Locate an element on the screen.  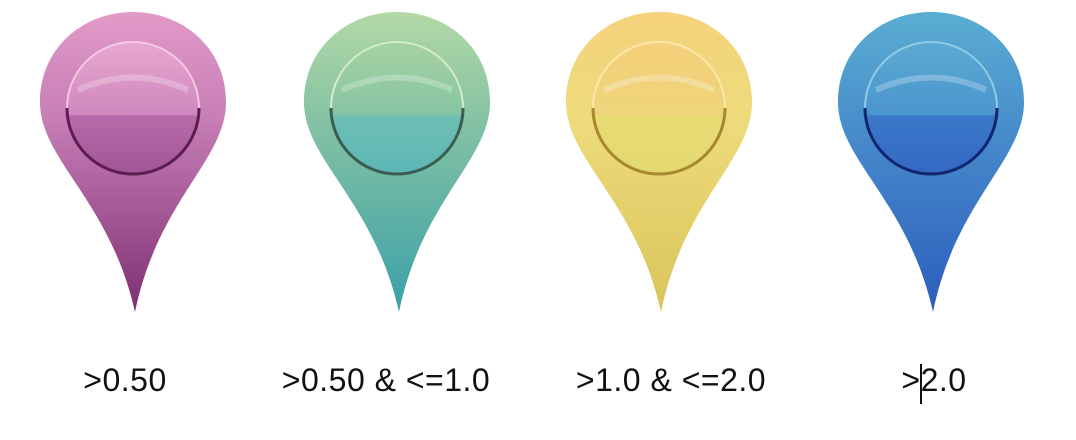
legend-label: >2.0 is located at coordinates (930, 383).